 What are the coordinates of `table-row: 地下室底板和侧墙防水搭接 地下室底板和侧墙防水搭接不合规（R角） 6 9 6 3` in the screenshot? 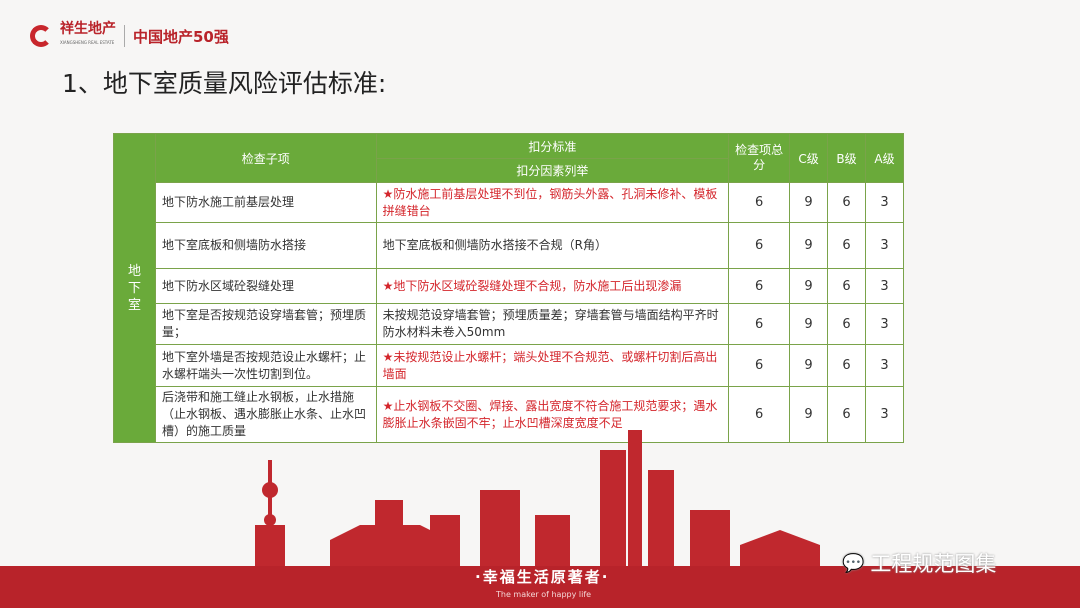 It's located at (509, 245).